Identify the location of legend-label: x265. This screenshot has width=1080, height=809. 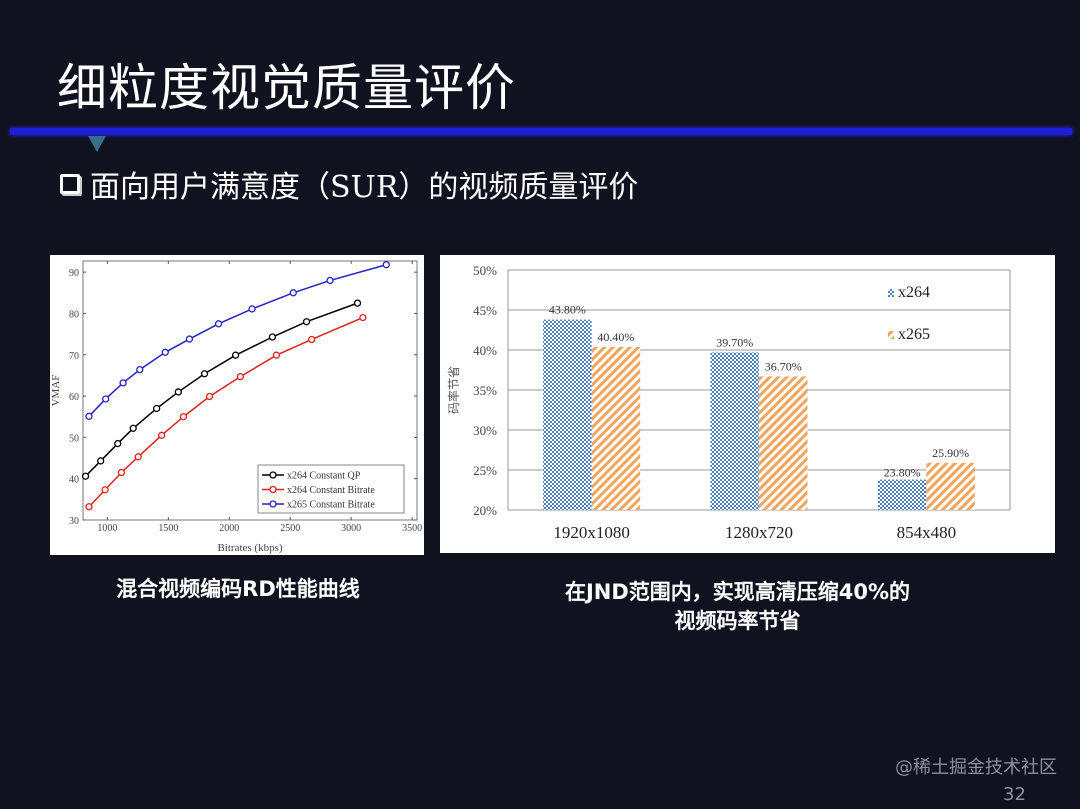
(914, 334).